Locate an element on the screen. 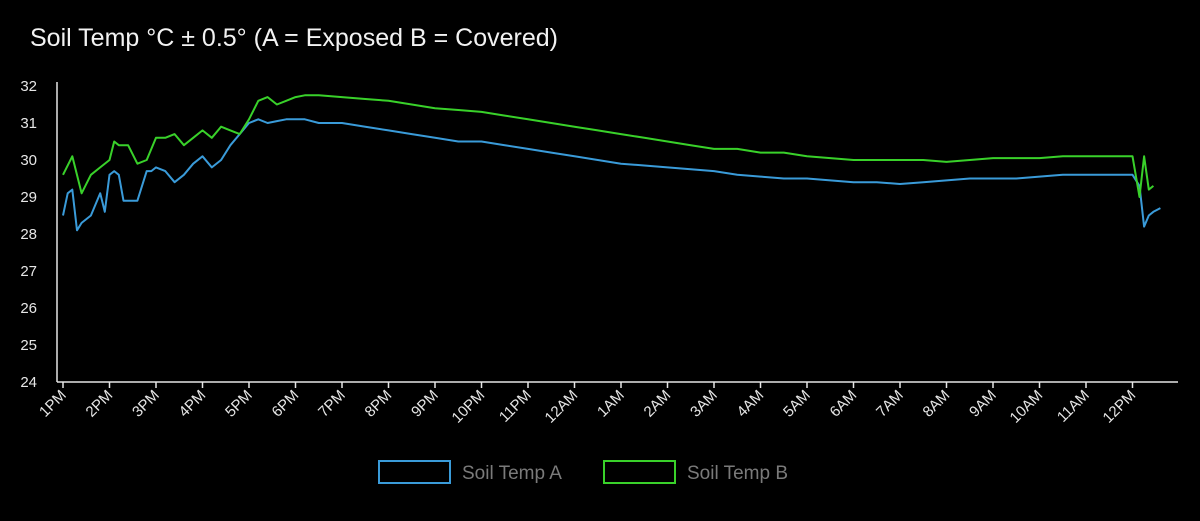  x-tick-label: 9AM is located at coordinates (983, 404).